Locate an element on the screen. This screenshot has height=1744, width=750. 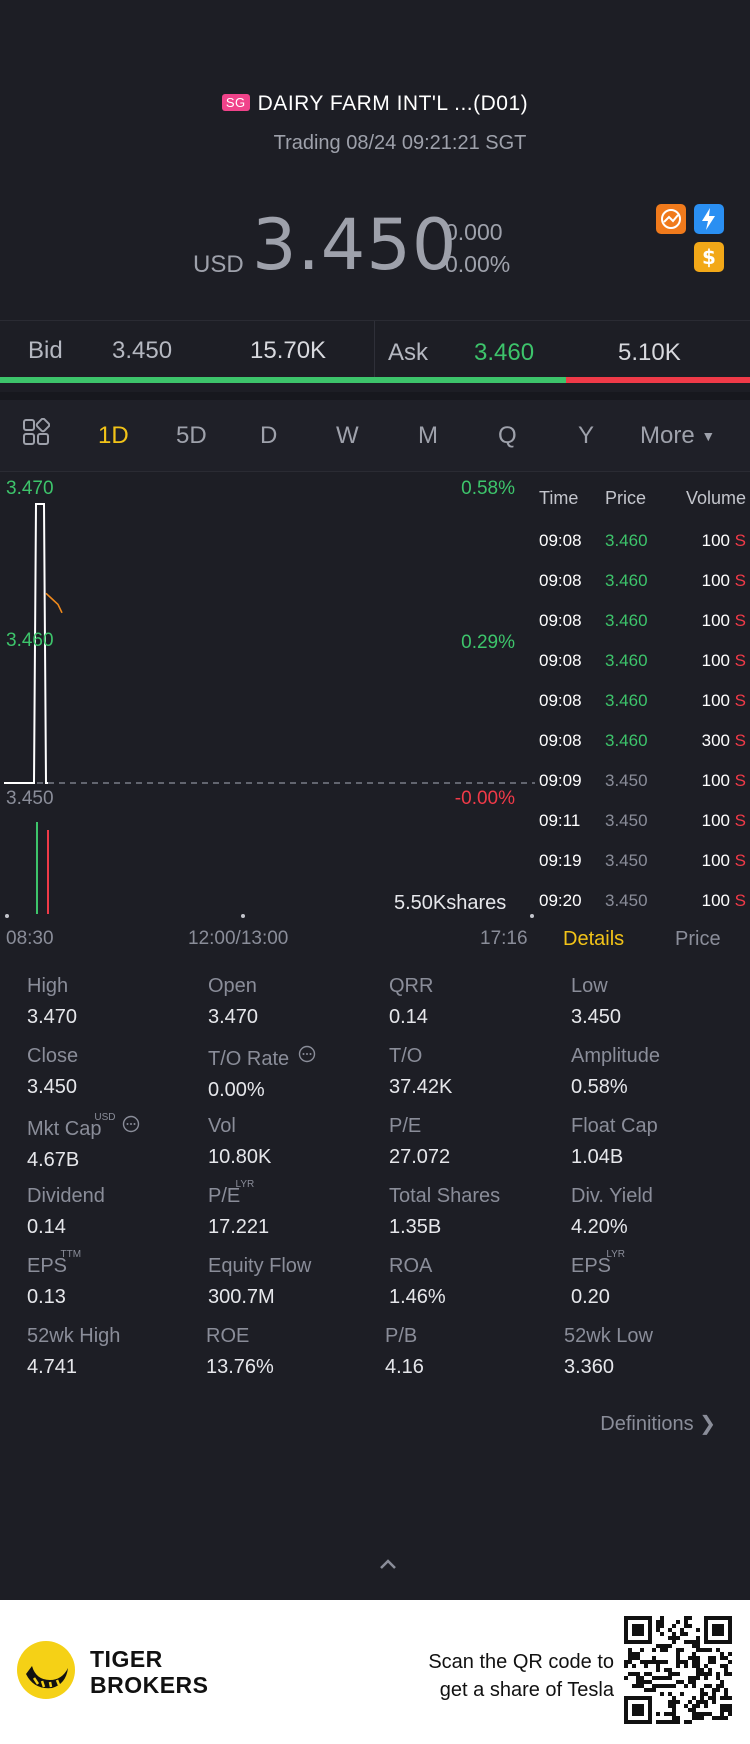
layout-grid-icon is located at coordinates (36, 435).